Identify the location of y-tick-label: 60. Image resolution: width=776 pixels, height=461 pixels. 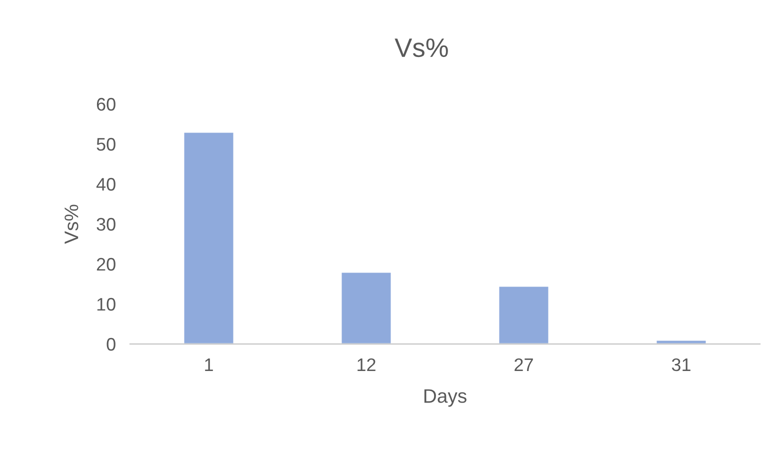
(106, 104).